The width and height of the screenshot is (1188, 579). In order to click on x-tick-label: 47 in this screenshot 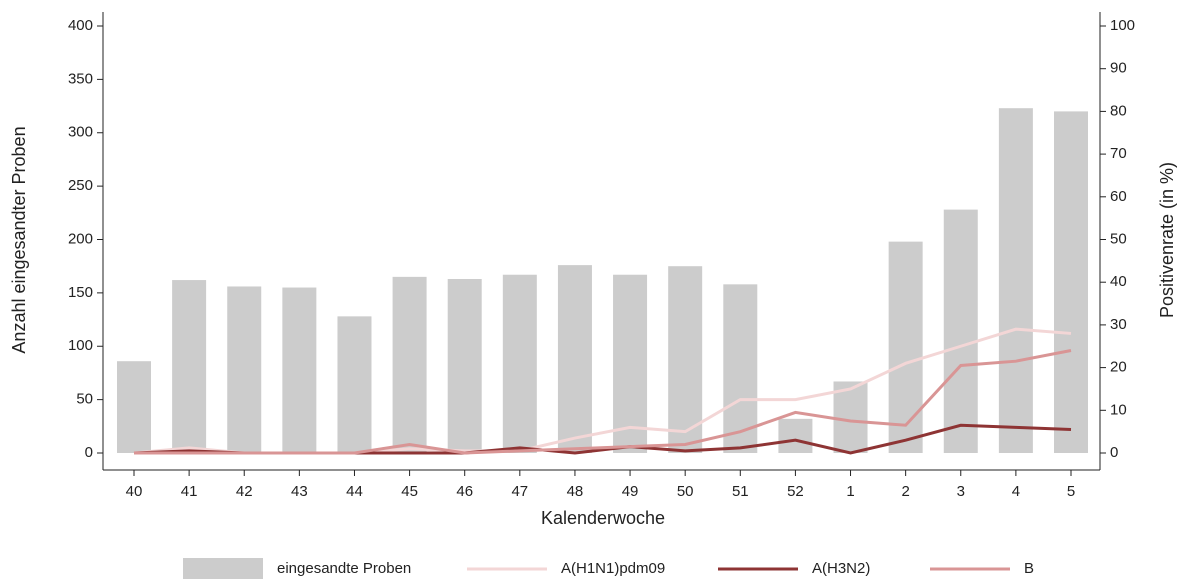, I will do `click(519, 491)`.